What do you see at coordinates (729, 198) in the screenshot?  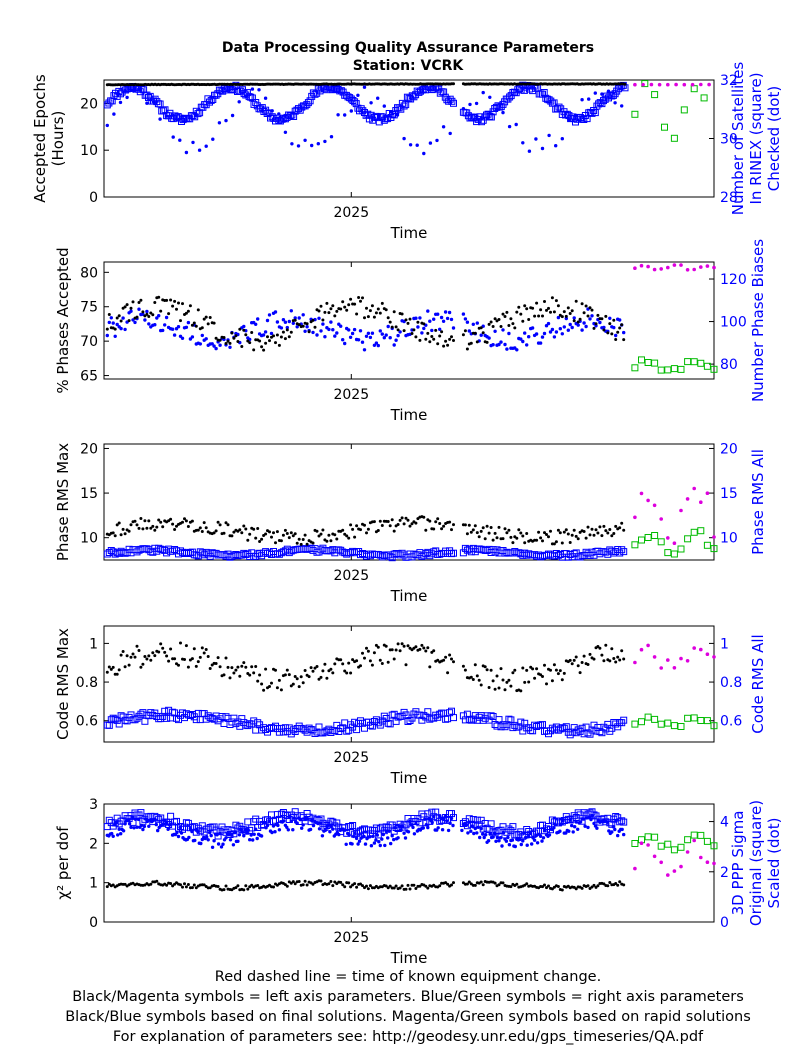 I see `y-right-tick-label: 28` at bounding box center [729, 198].